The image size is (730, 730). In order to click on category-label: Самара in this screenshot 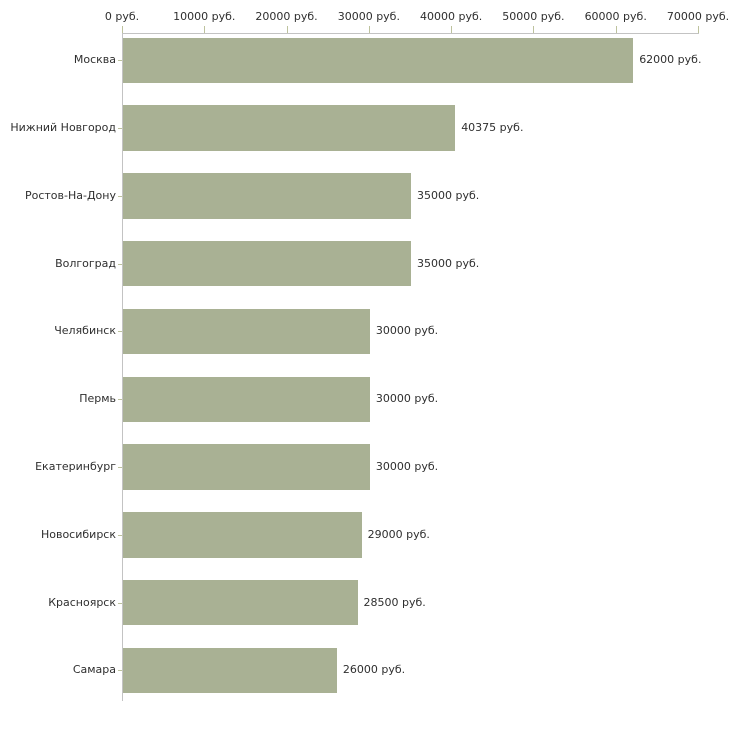, I will do `click(94, 670)`.